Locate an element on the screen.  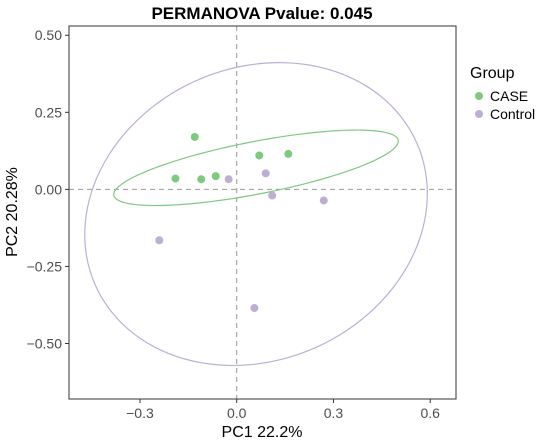
y-tick-label: −0.50 is located at coordinates (45, 344).